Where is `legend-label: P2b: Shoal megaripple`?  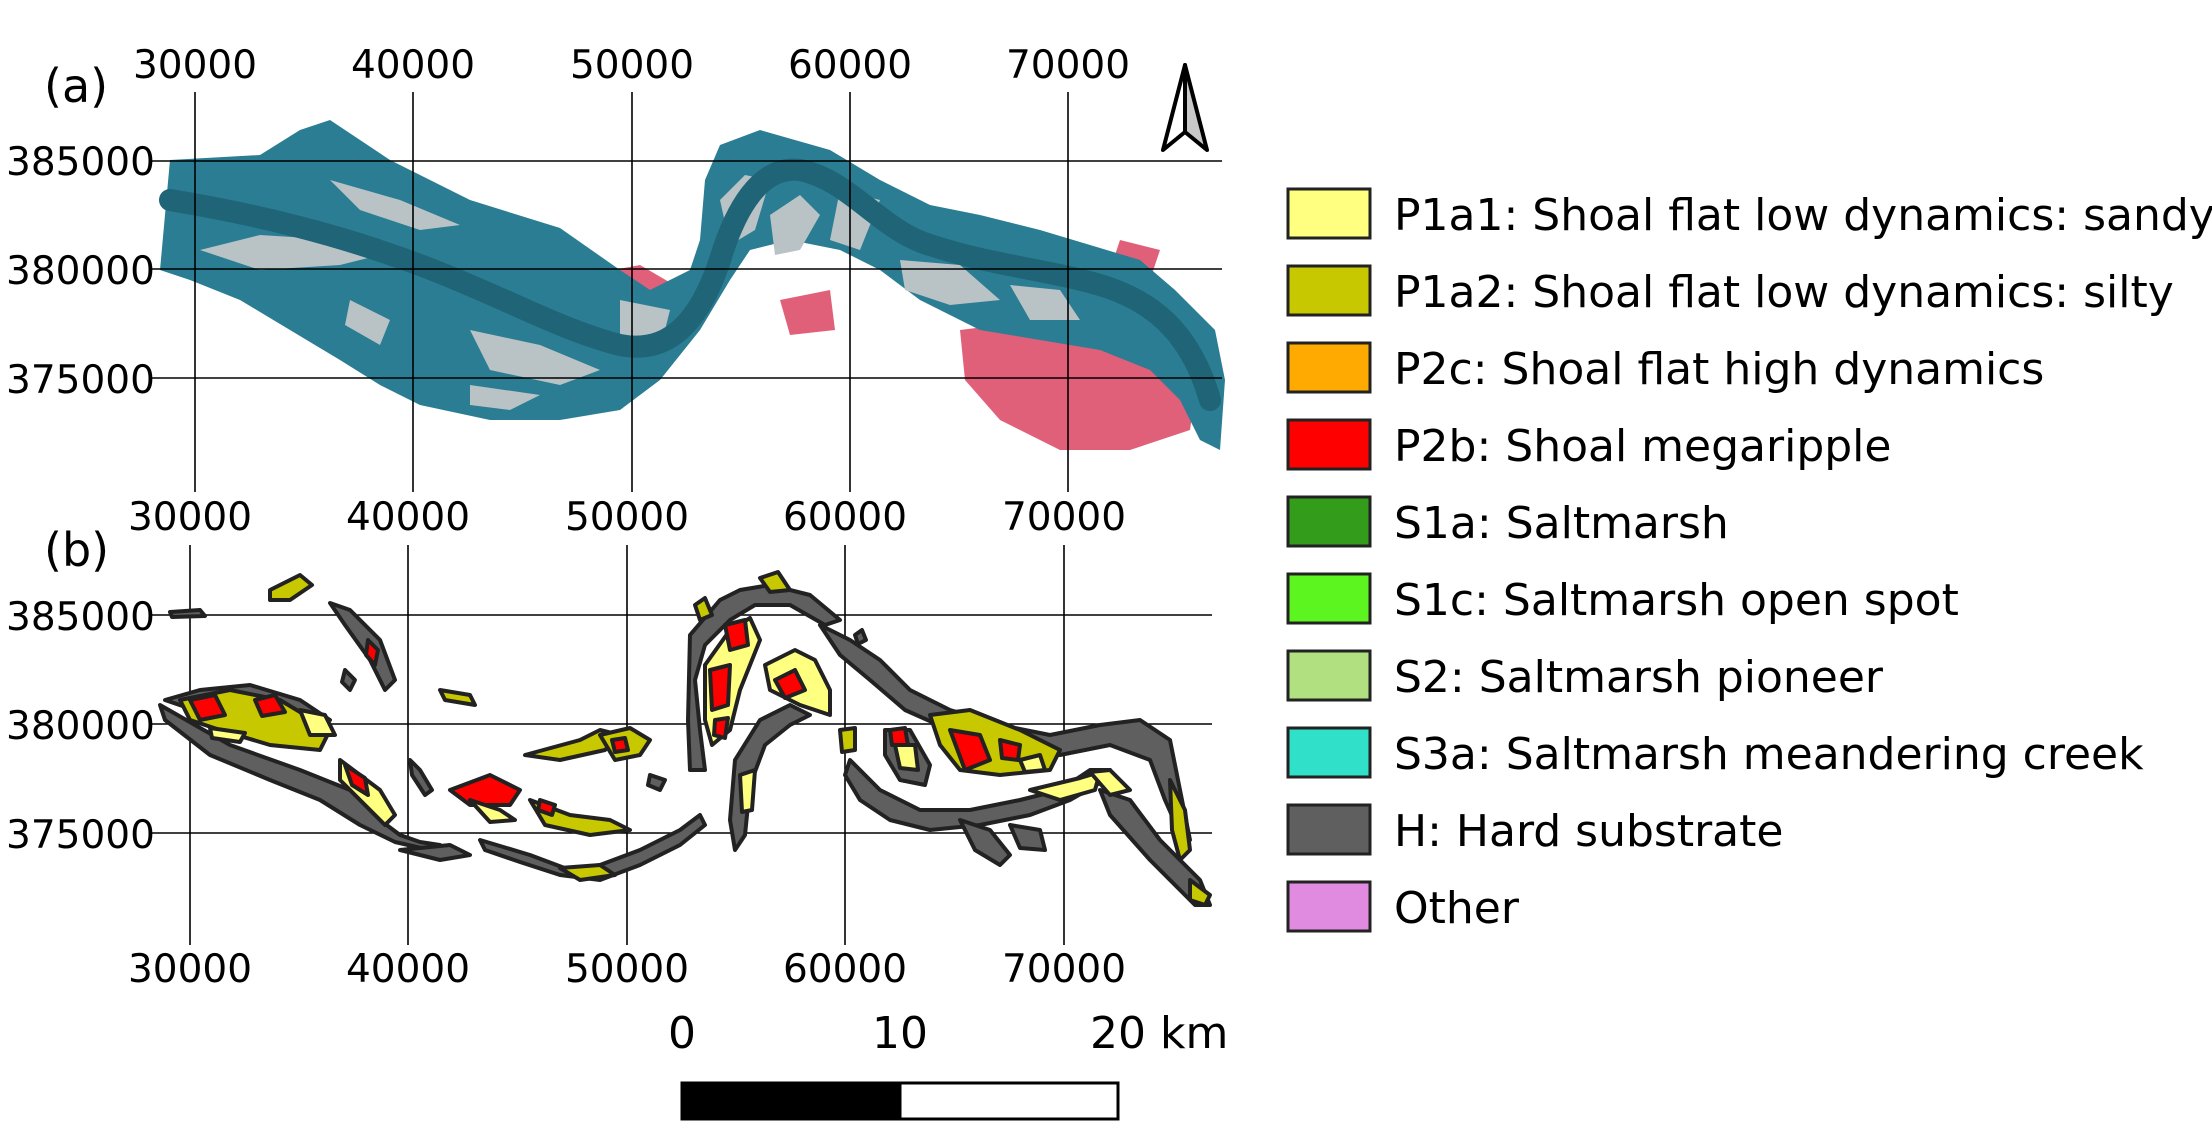
legend-label: P2b: Shoal megaripple is located at coordinates (1642, 446).